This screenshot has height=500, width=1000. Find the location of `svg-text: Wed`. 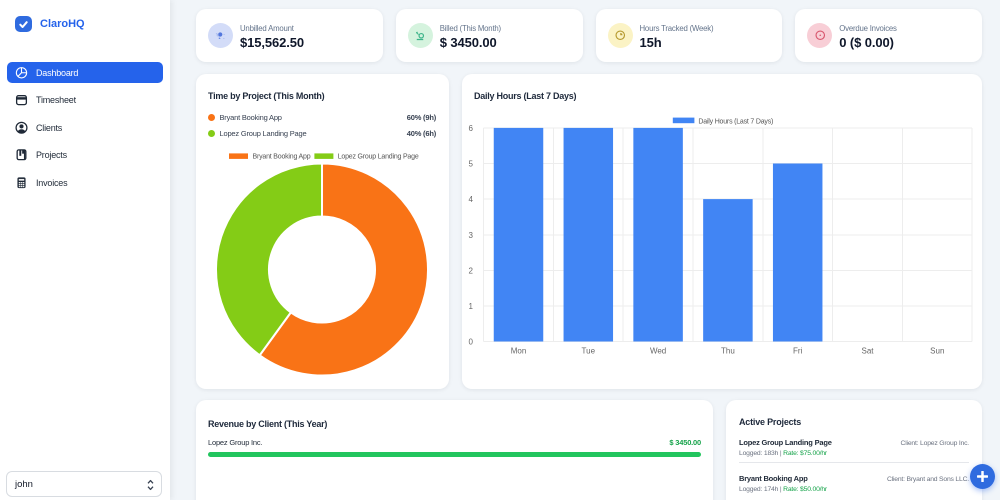

svg-text: Wed is located at coordinates (658, 351).